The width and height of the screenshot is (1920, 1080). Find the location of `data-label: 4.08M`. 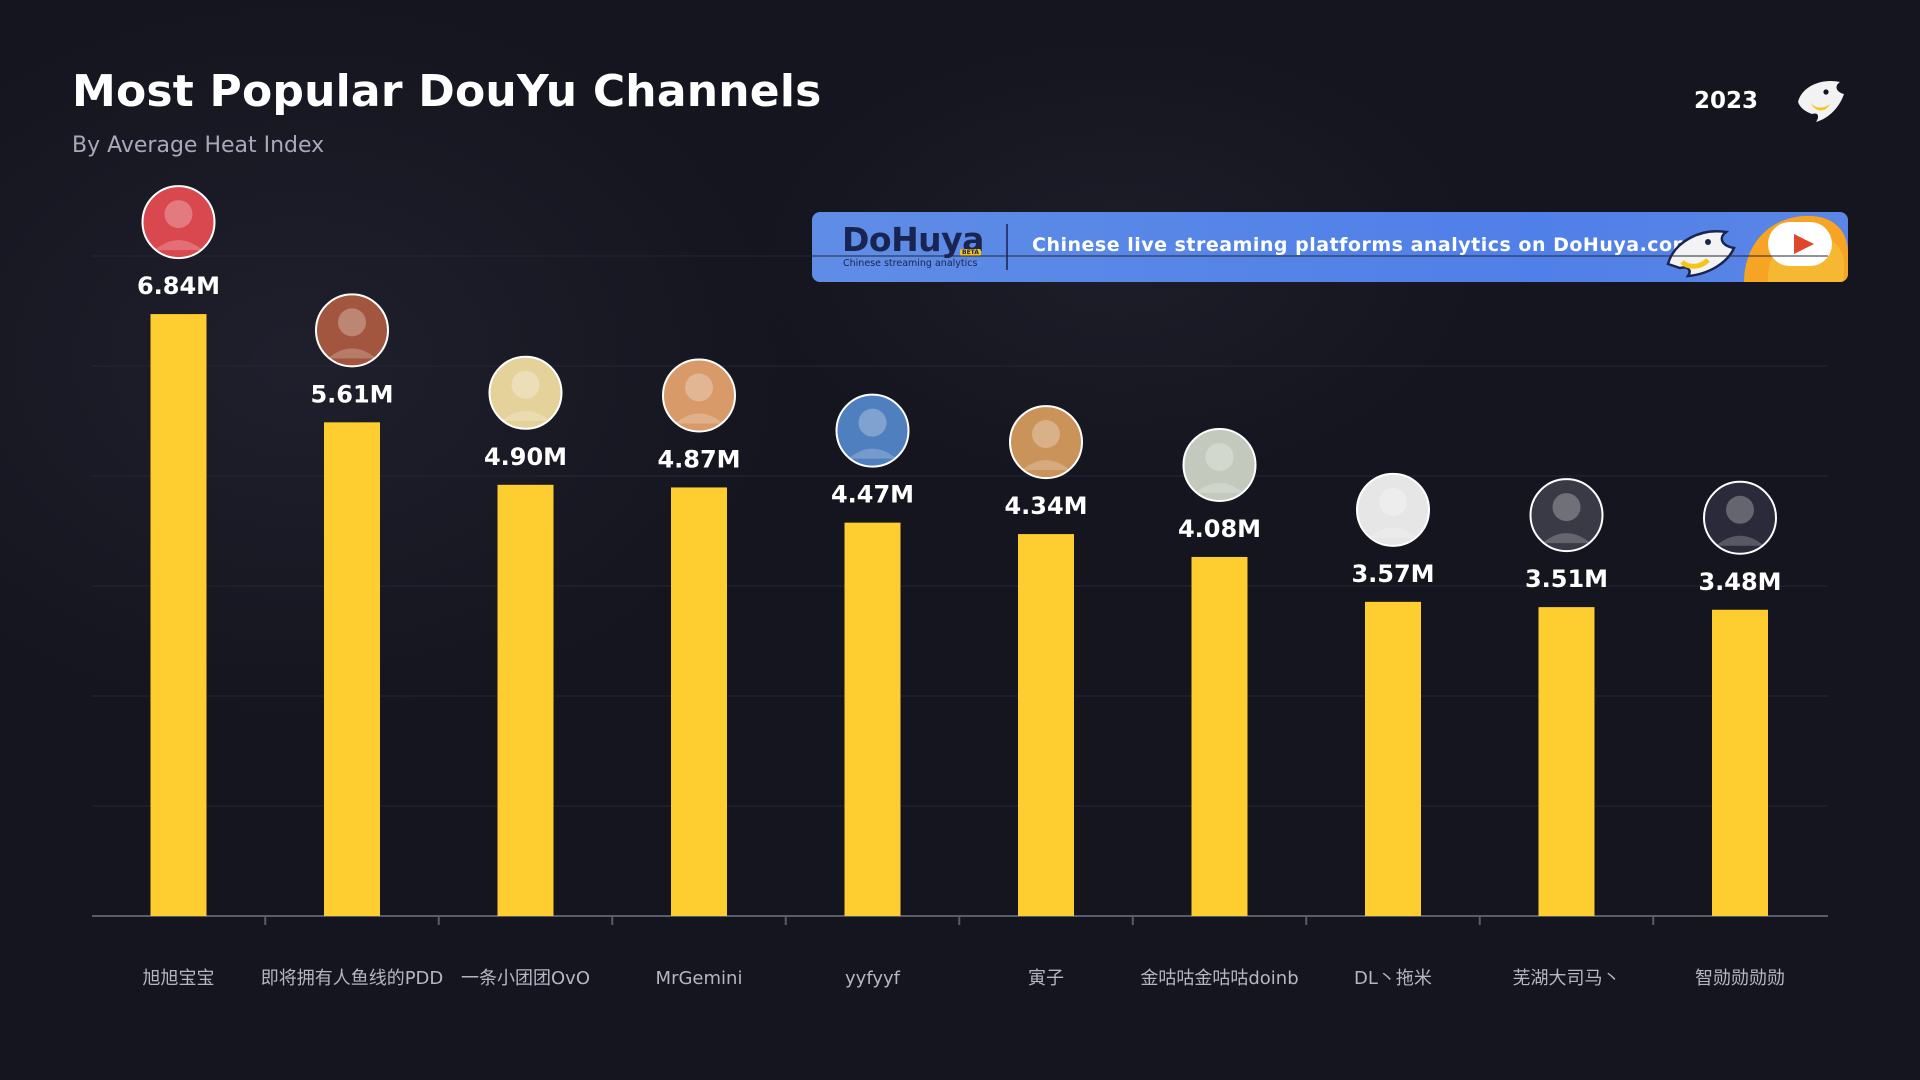

data-label: 4.08M is located at coordinates (1219, 529).